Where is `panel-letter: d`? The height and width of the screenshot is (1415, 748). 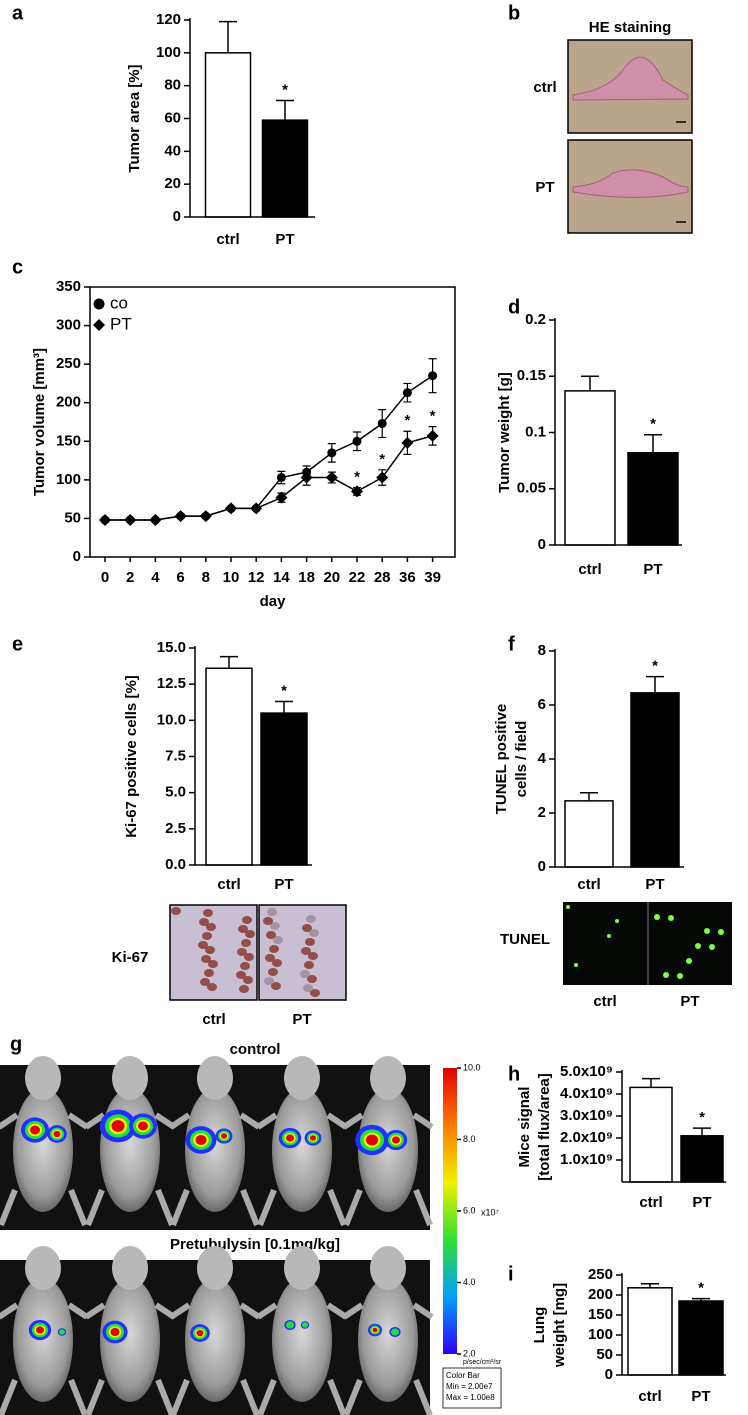
panel-letter: d is located at coordinates (514, 307).